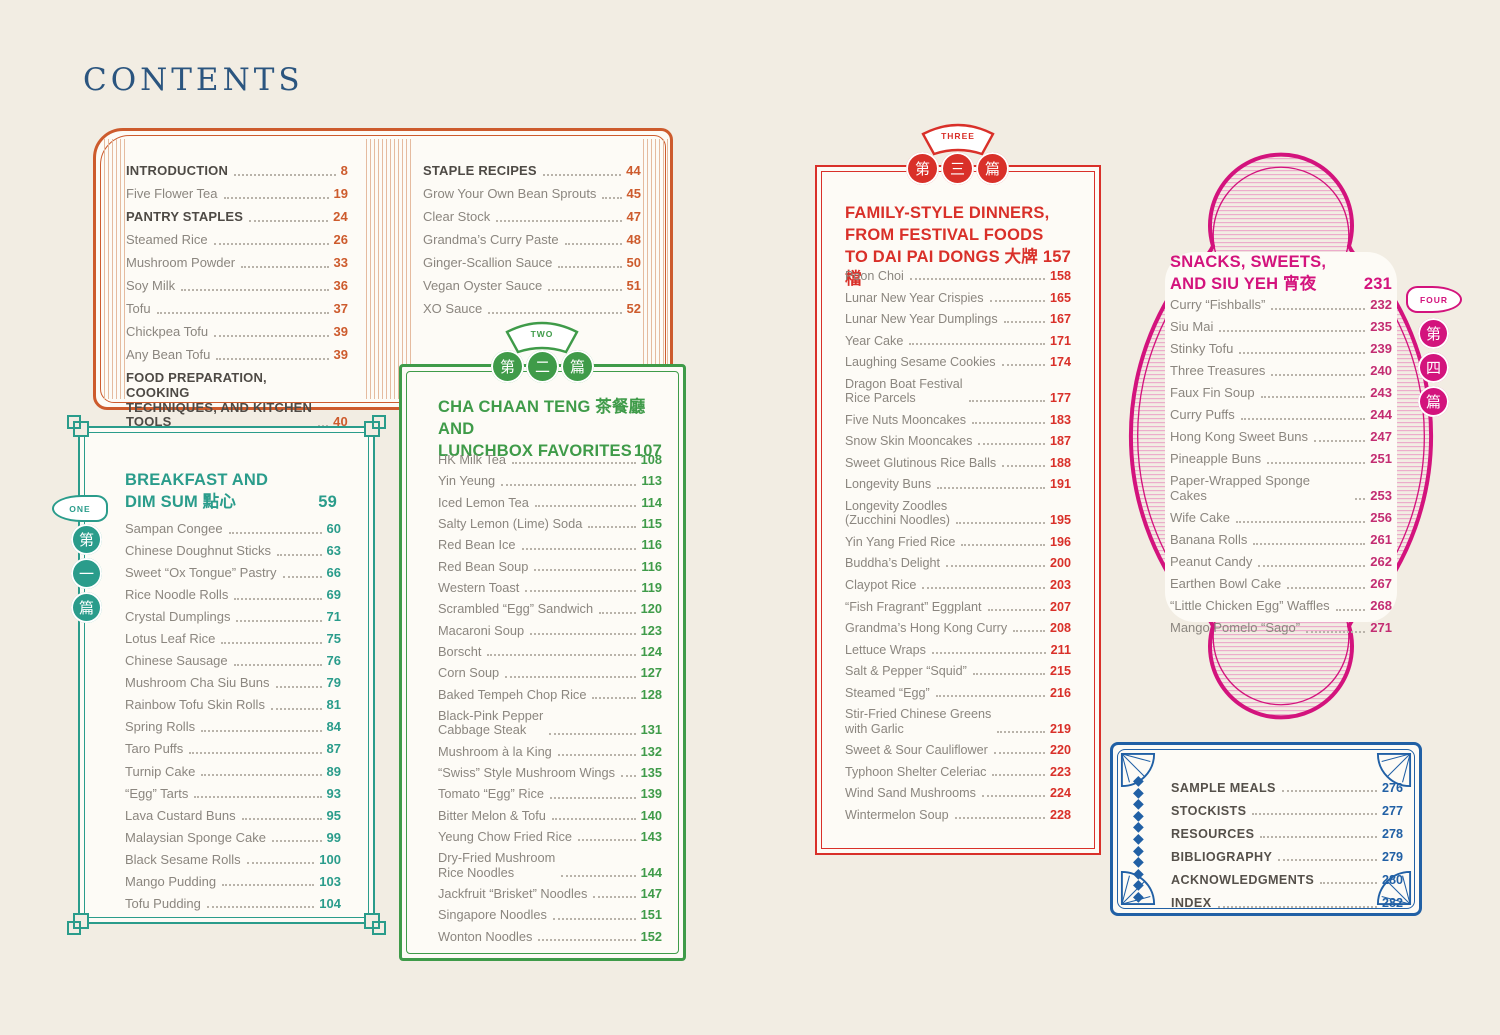 This screenshot has width=1500, height=1035. I want to click on corner-knot-icon, so click(81, 921).